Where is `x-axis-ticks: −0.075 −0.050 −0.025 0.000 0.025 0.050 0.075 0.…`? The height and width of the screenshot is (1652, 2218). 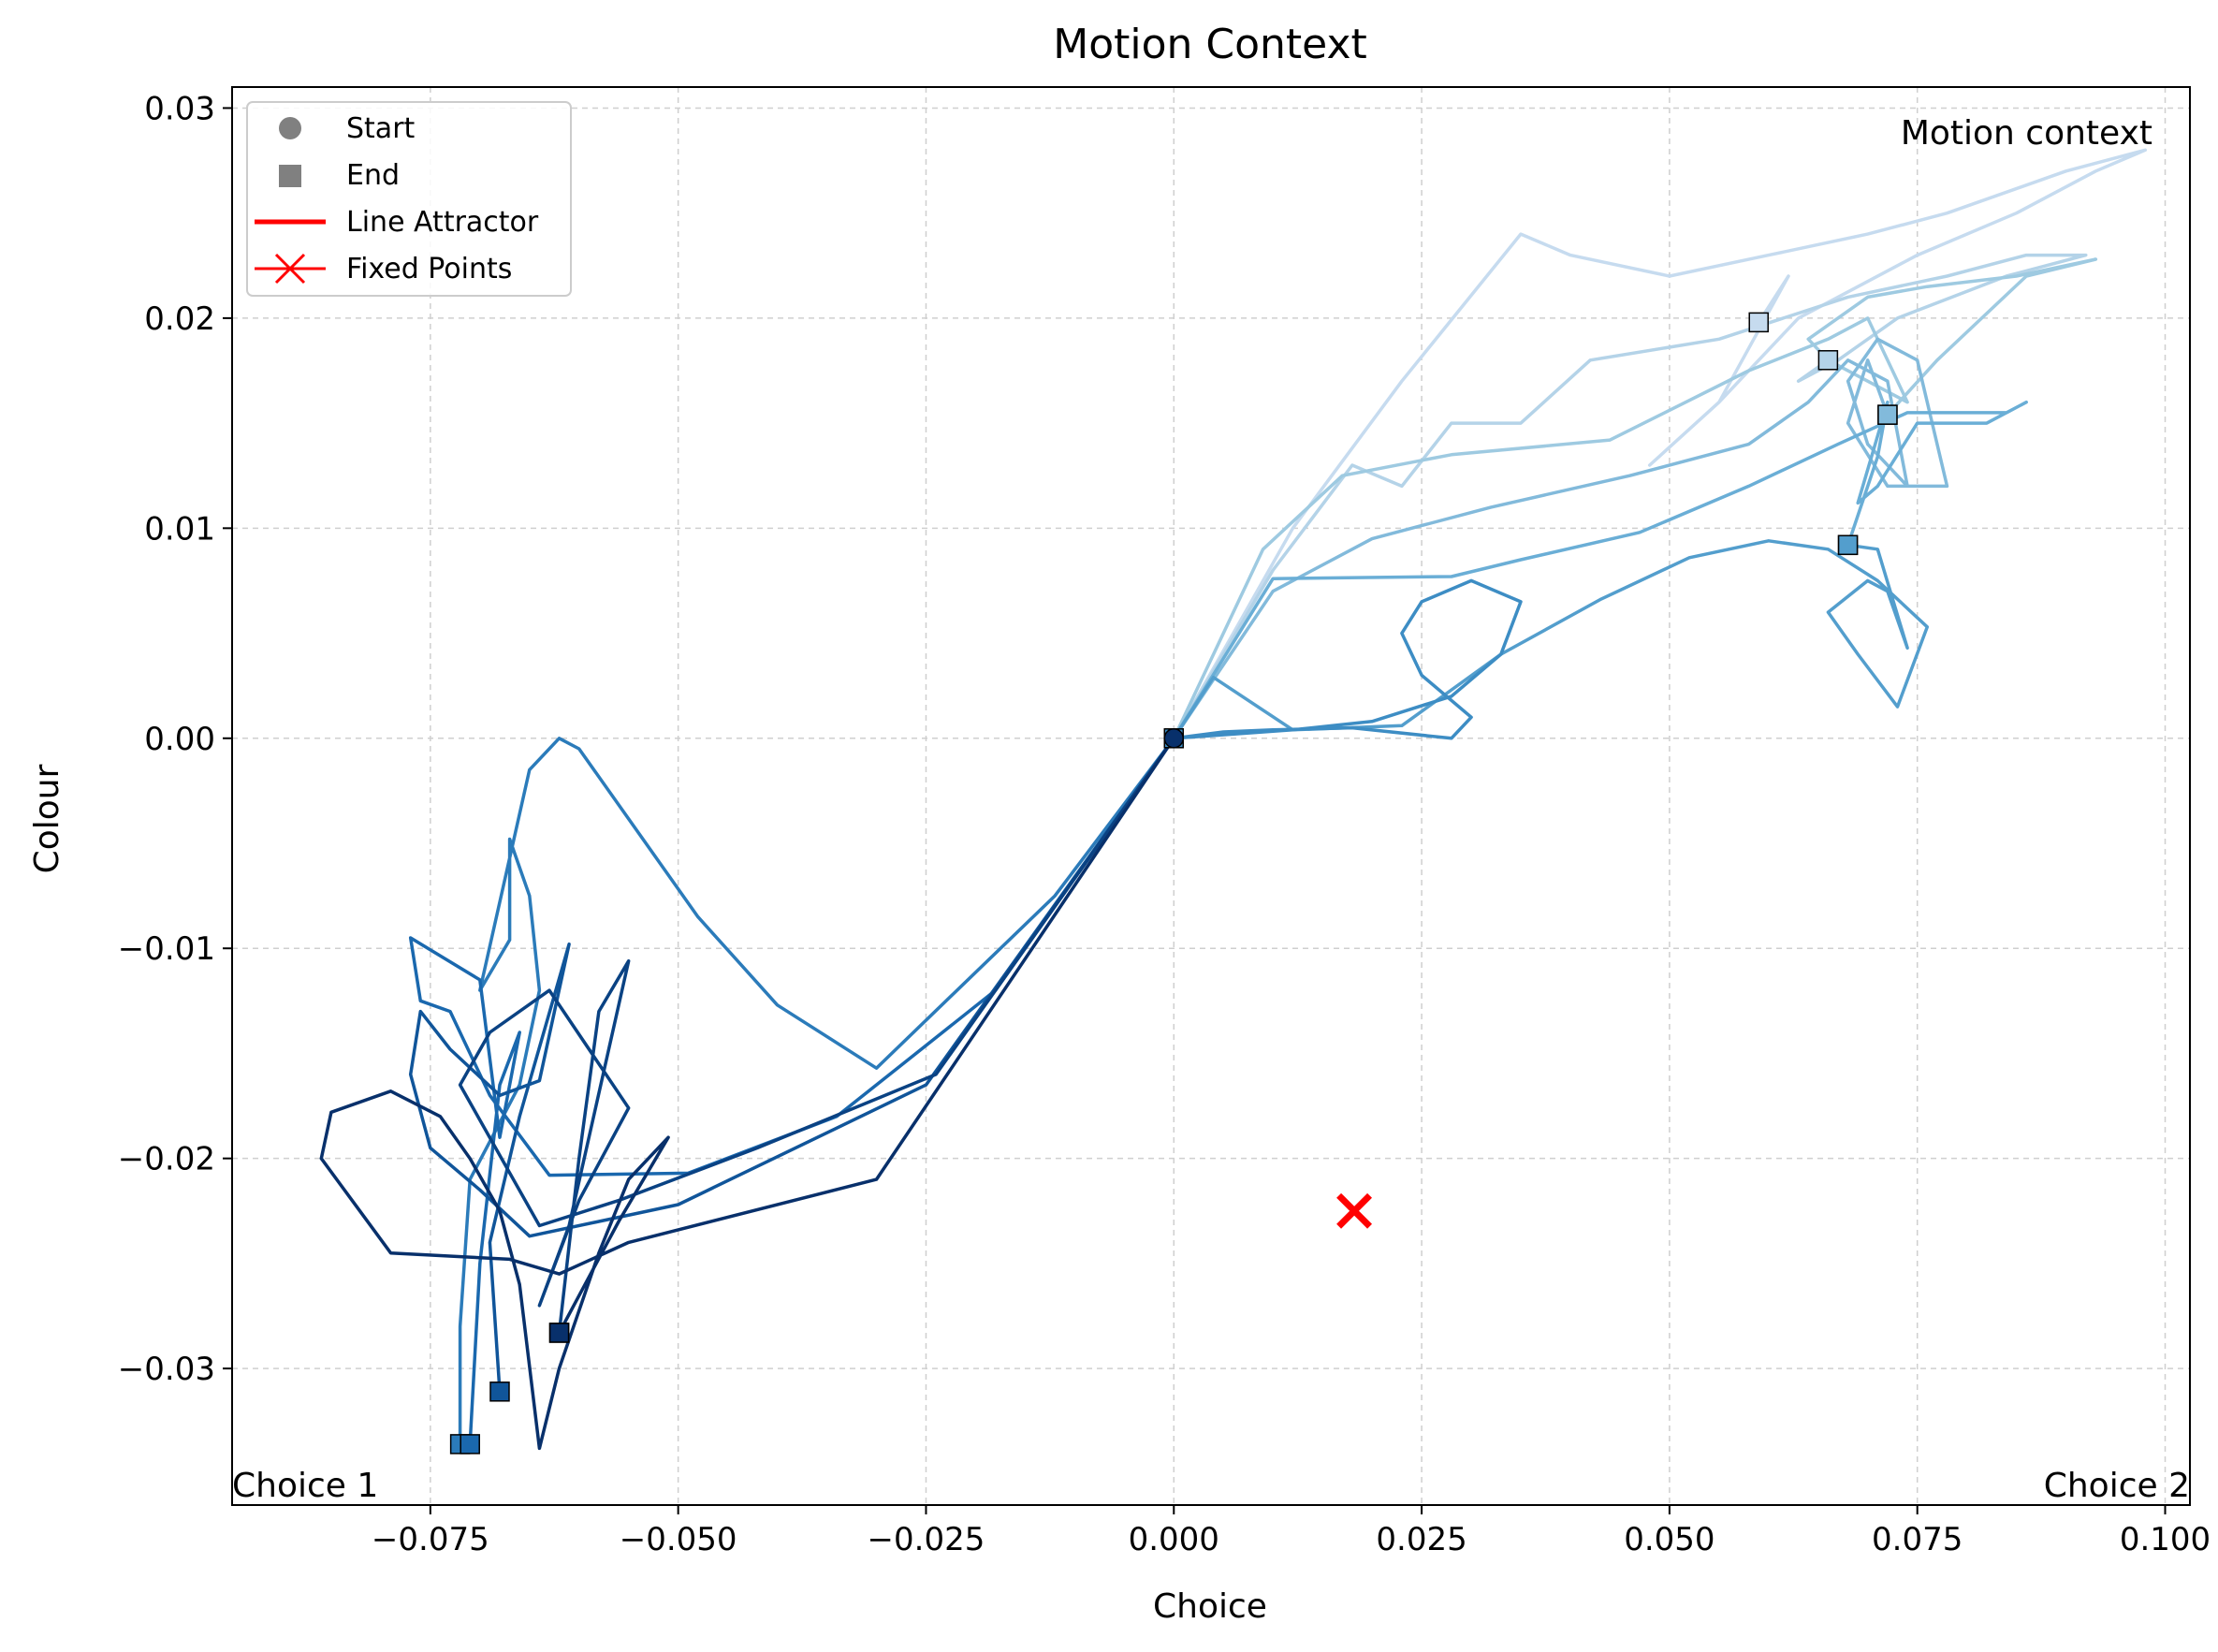
x-axis-ticks: −0.075 −0.050 −0.025 0.000 0.025 0.050 0.075 0.… is located at coordinates (1291, 1531).